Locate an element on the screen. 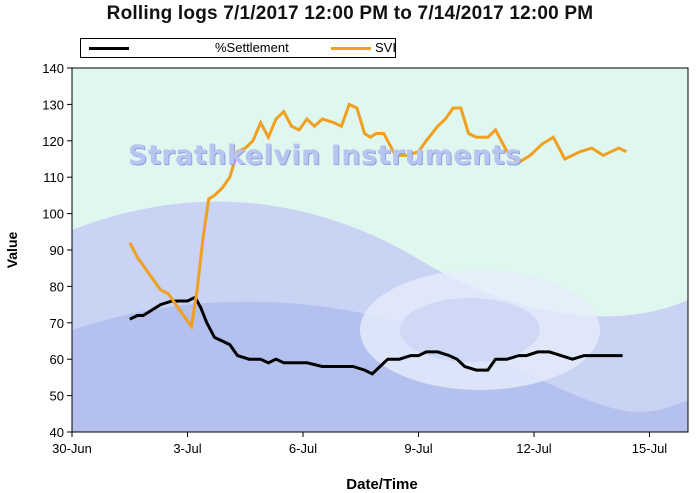  y-tick-label: 80 is located at coordinates (57, 286).